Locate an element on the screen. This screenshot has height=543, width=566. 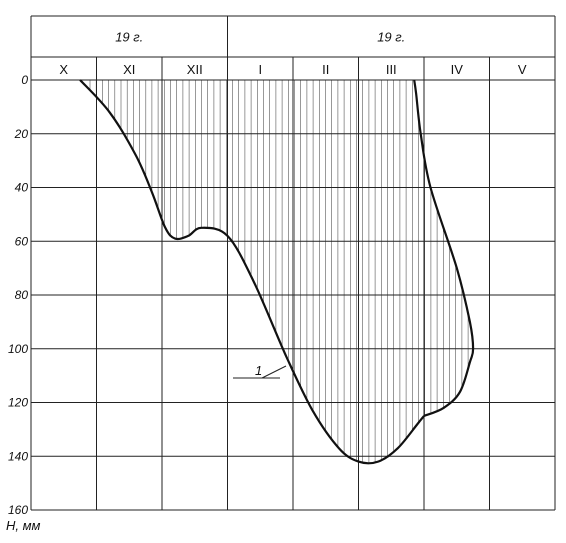
annotation-group: 1 is located at coordinates (260, 371).